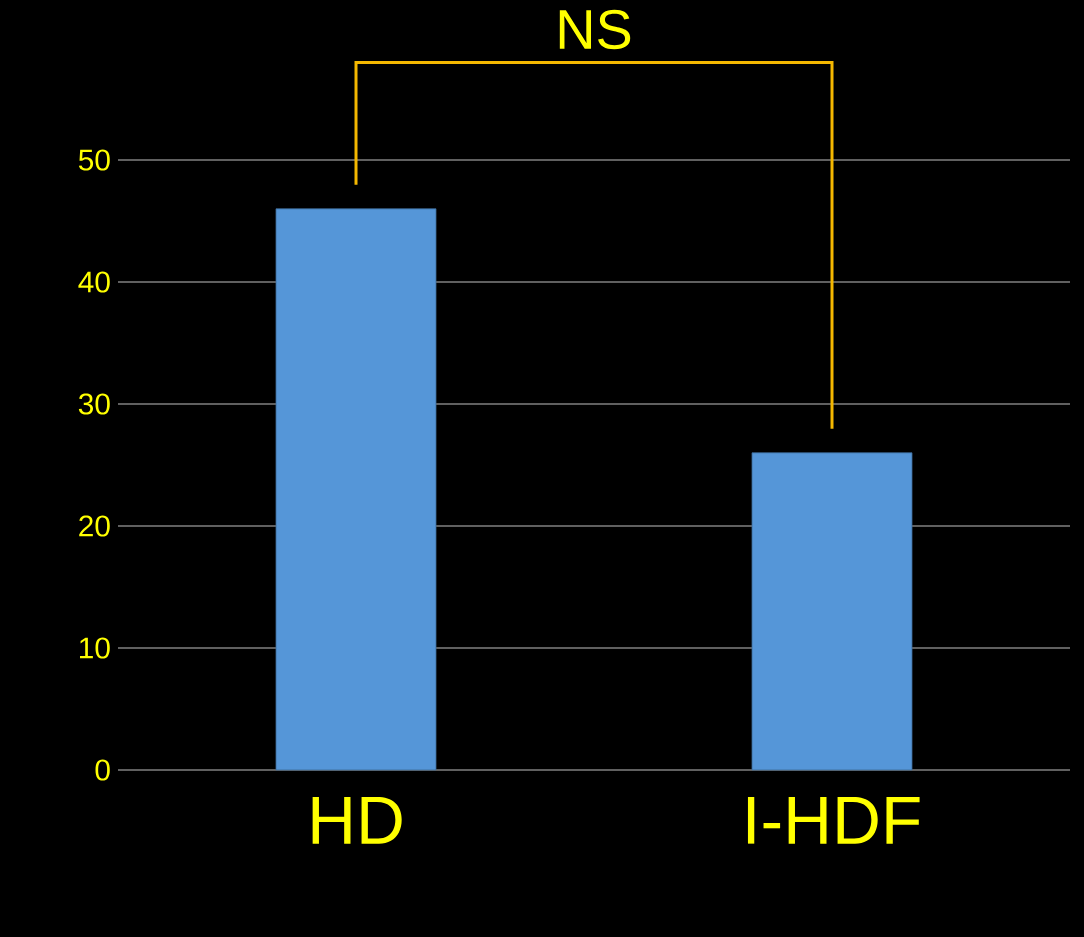  I want to click on x-tick-label: HD, so click(357, 820).